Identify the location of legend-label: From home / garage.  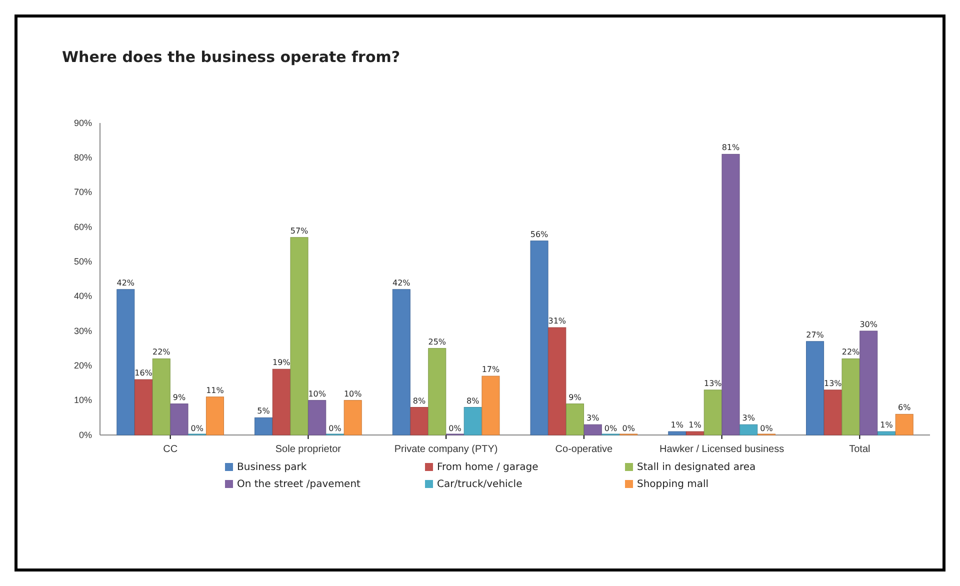
(487, 467).